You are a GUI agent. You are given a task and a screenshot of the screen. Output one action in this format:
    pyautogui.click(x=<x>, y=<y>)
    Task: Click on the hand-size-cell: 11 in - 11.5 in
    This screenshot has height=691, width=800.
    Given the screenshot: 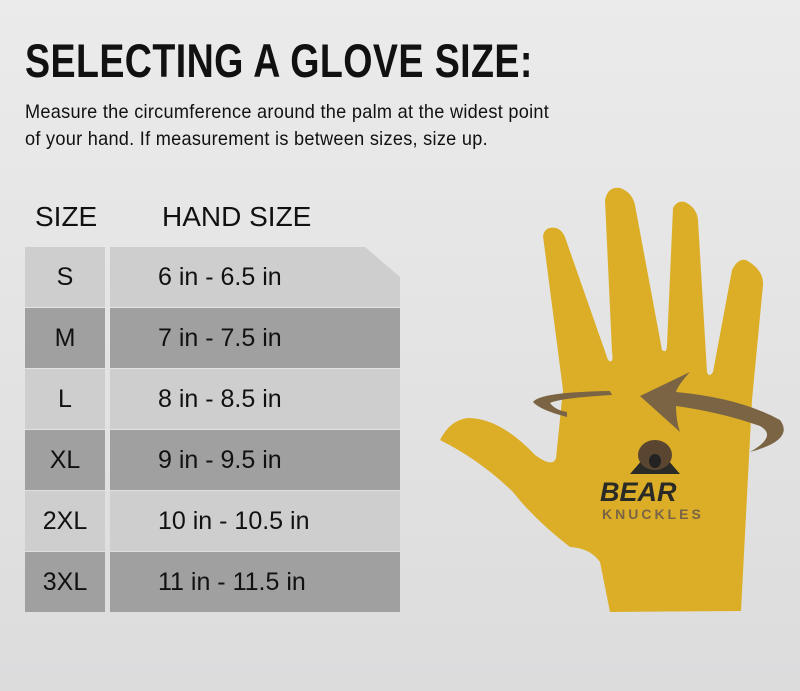 What is the action you would take?
    pyautogui.click(x=232, y=582)
    